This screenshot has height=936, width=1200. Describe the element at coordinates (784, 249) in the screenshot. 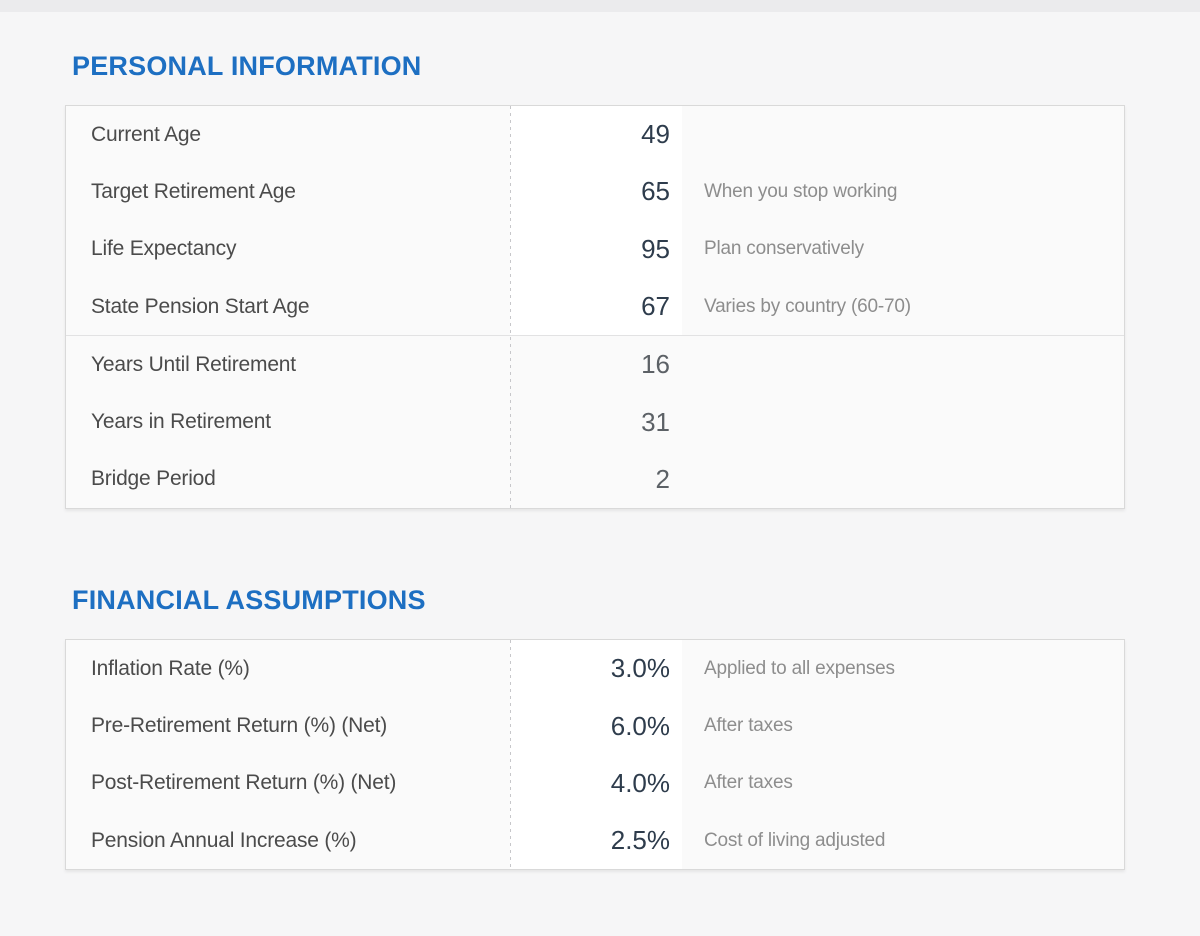

I see `row-note: Plan conservatively` at that location.